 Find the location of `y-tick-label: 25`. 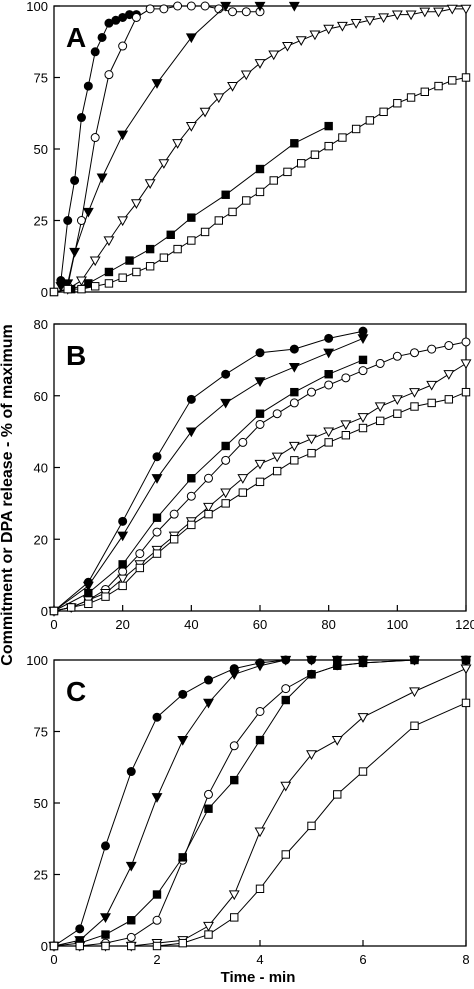

y-tick-label: 25 is located at coordinates (41, 221).